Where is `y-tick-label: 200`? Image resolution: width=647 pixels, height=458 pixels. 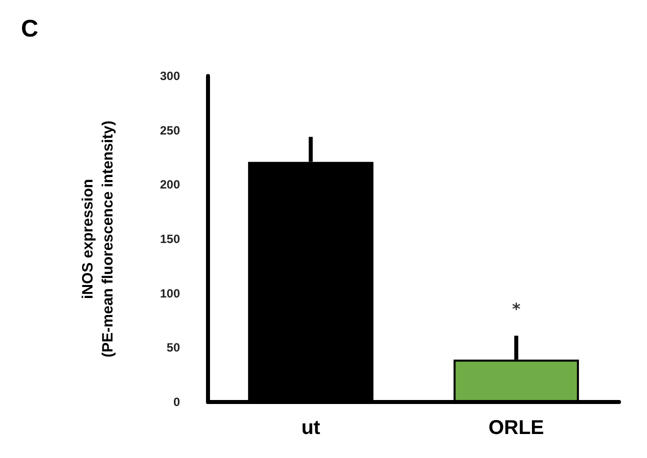 y-tick-label: 200 is located at coordinates (170, 185).